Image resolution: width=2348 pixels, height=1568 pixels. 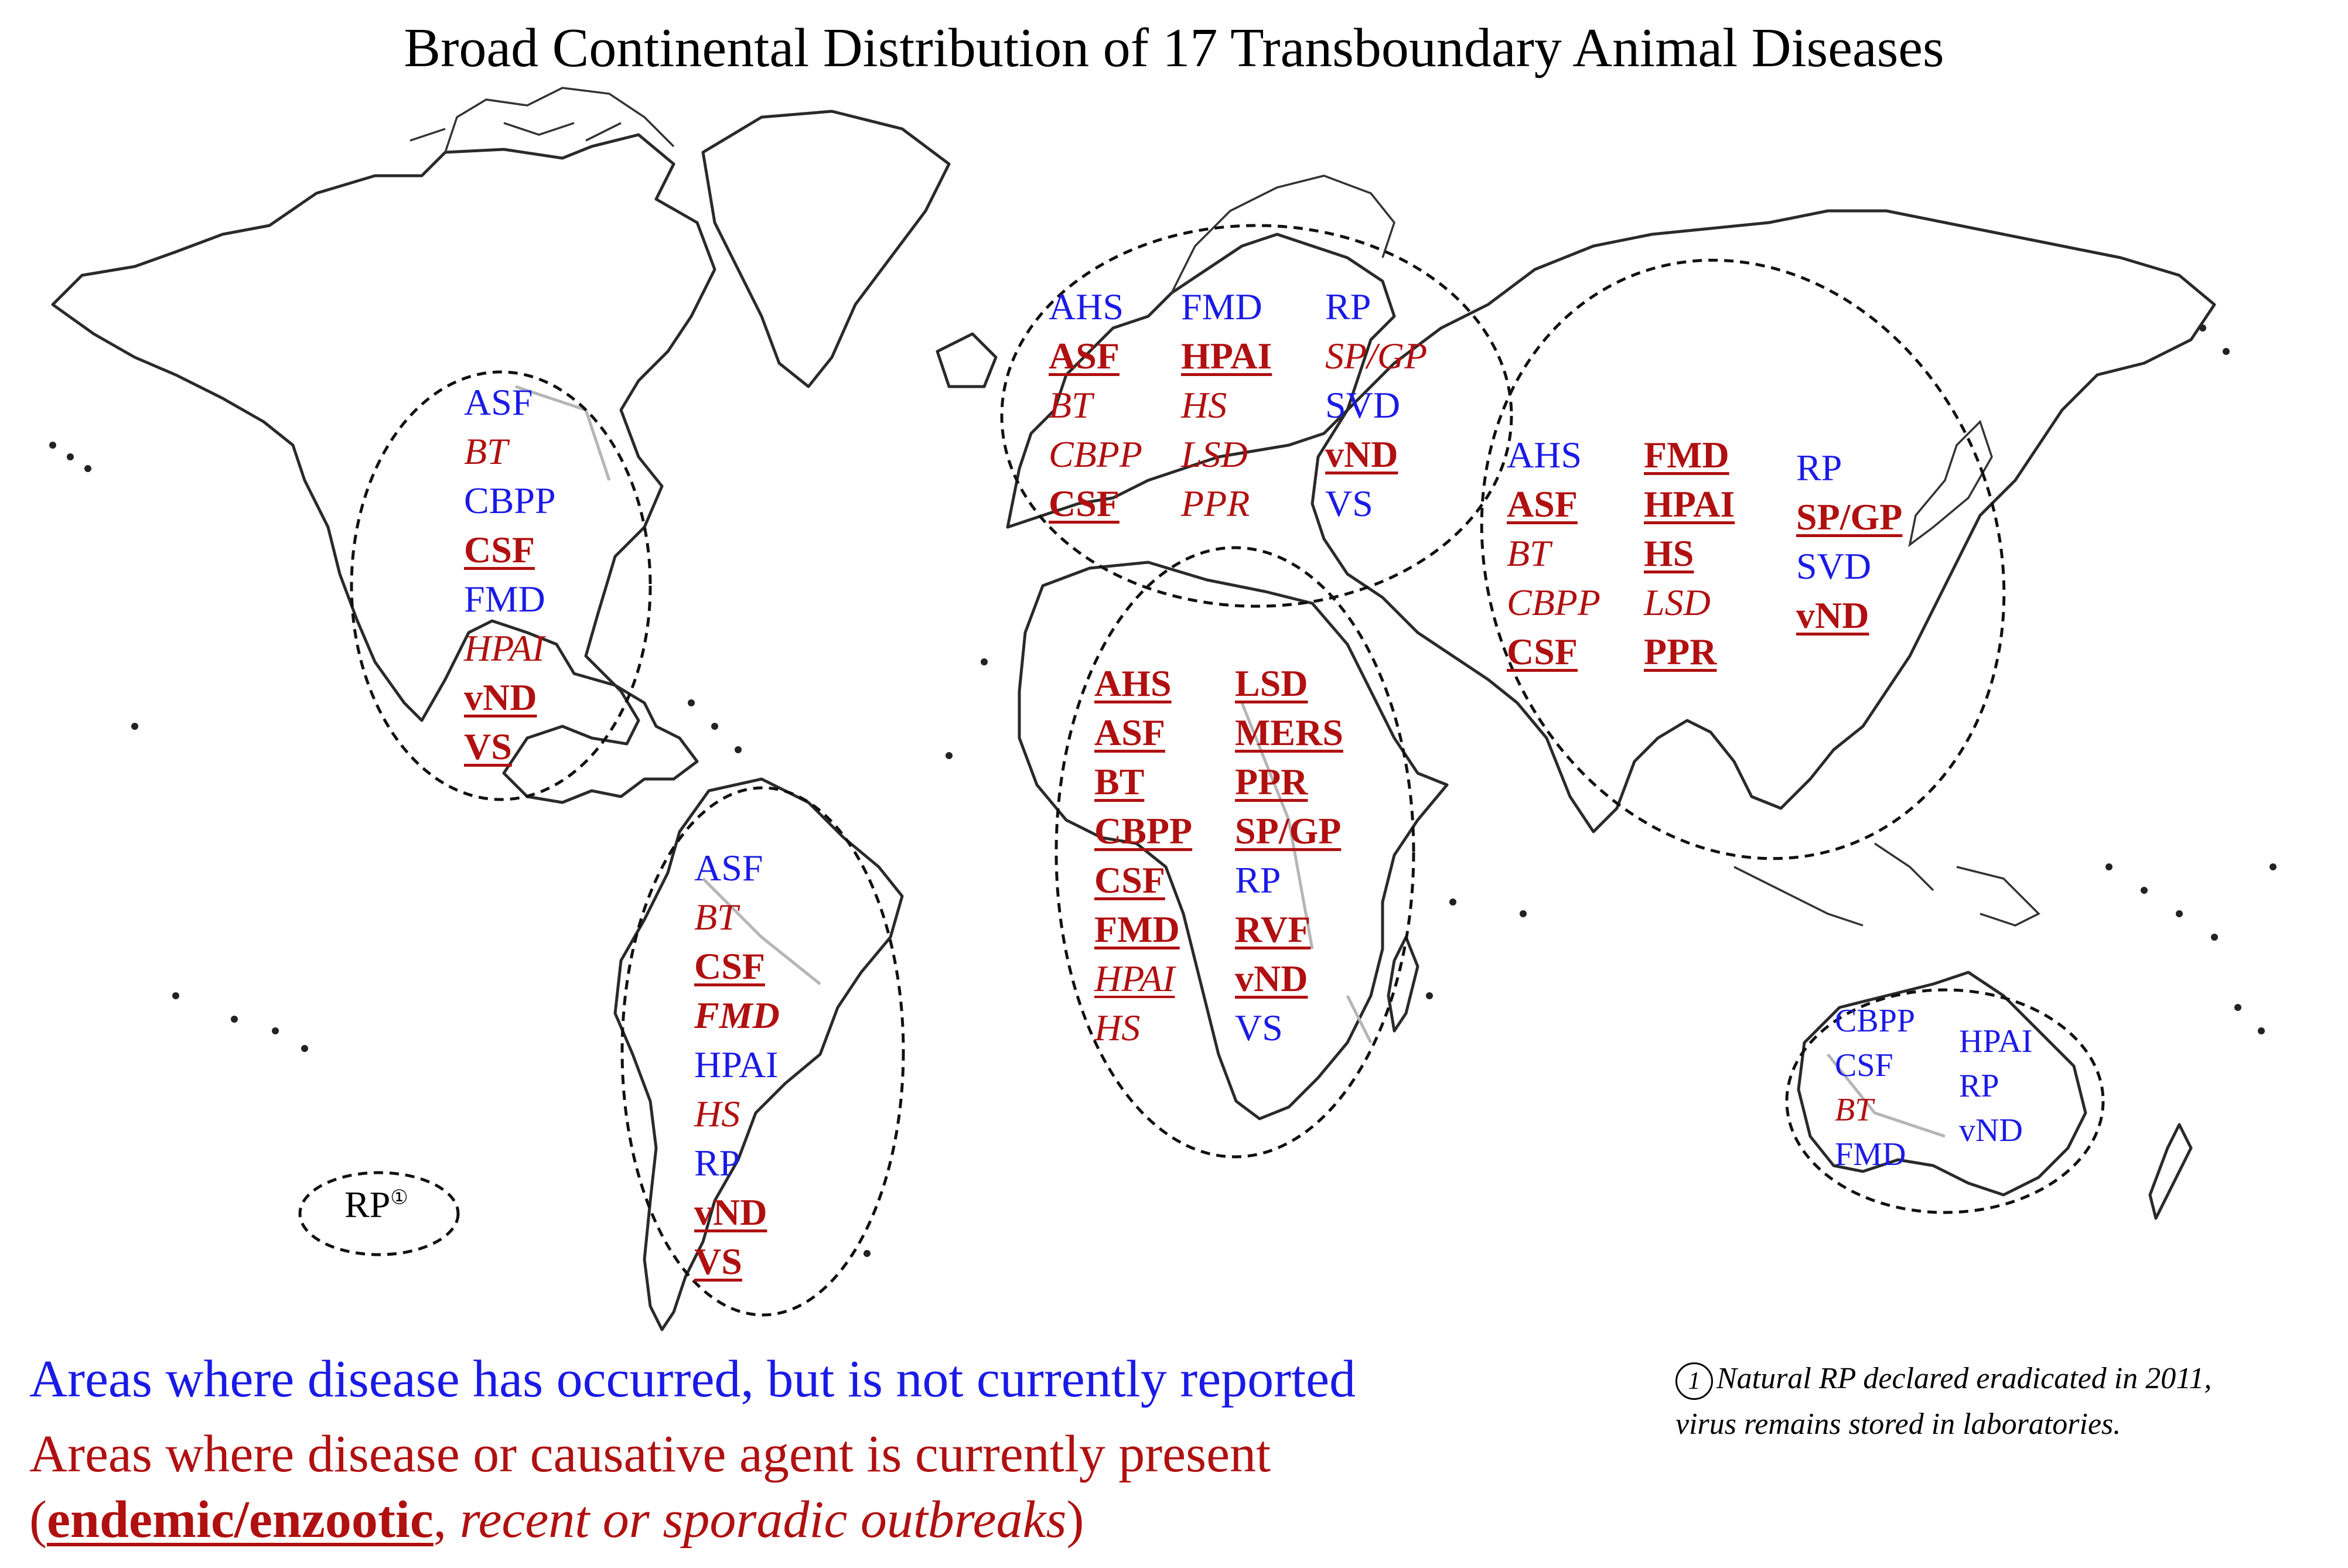 I want to click on disease-label: RVF, so click(x=1273, y=929).